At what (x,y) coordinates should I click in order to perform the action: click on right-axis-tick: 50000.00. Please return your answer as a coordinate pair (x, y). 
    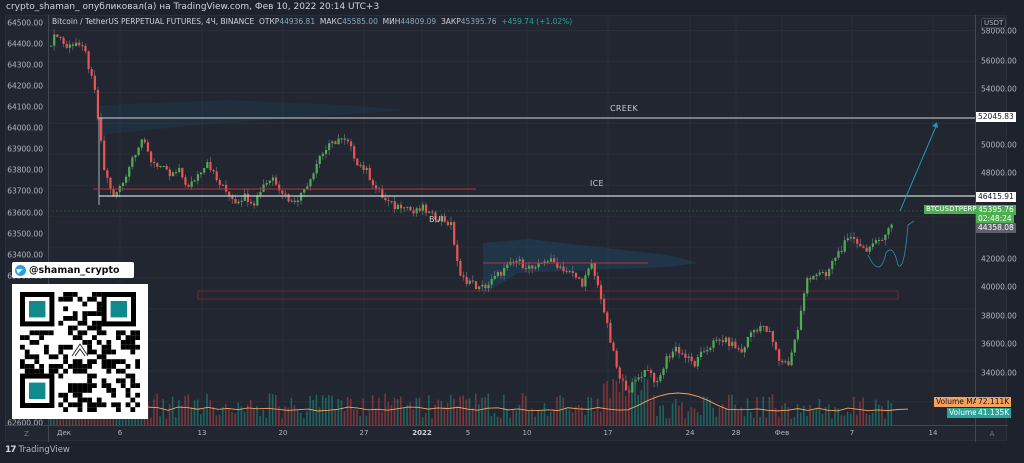
    Looking at the image, I should click on (999, 145).